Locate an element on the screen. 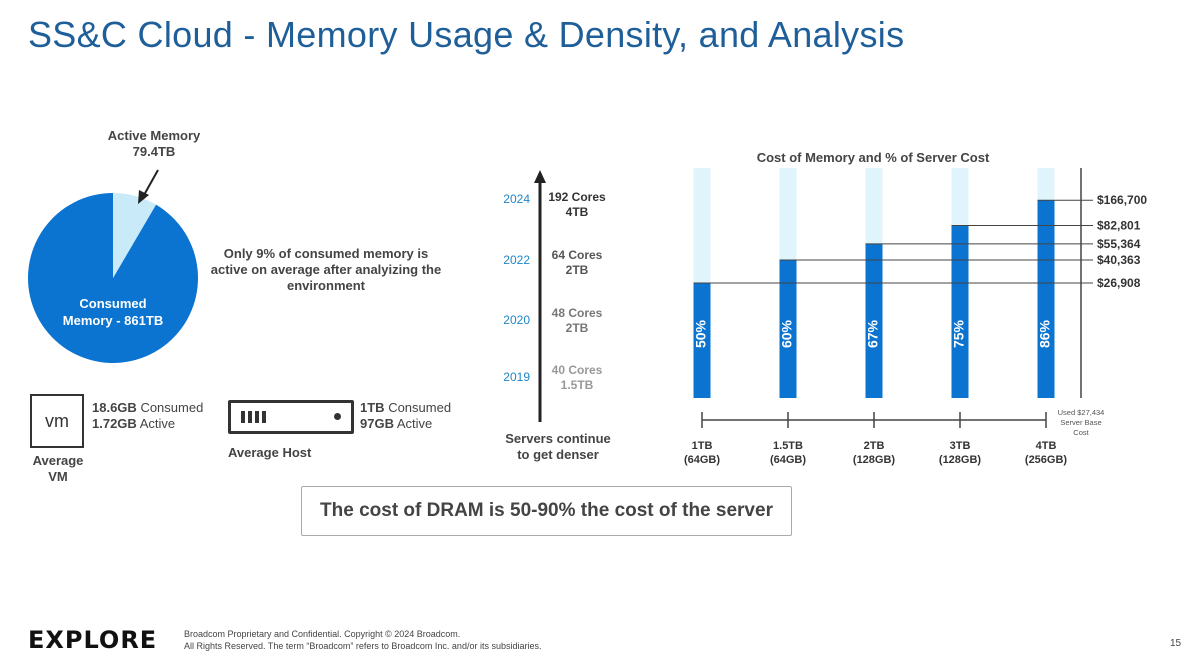 Image resolution: width=1200 pixels, height=672 pixels. memory-pie-chart: Consumed Memory - 861TB is located at coordinates (112, 266).